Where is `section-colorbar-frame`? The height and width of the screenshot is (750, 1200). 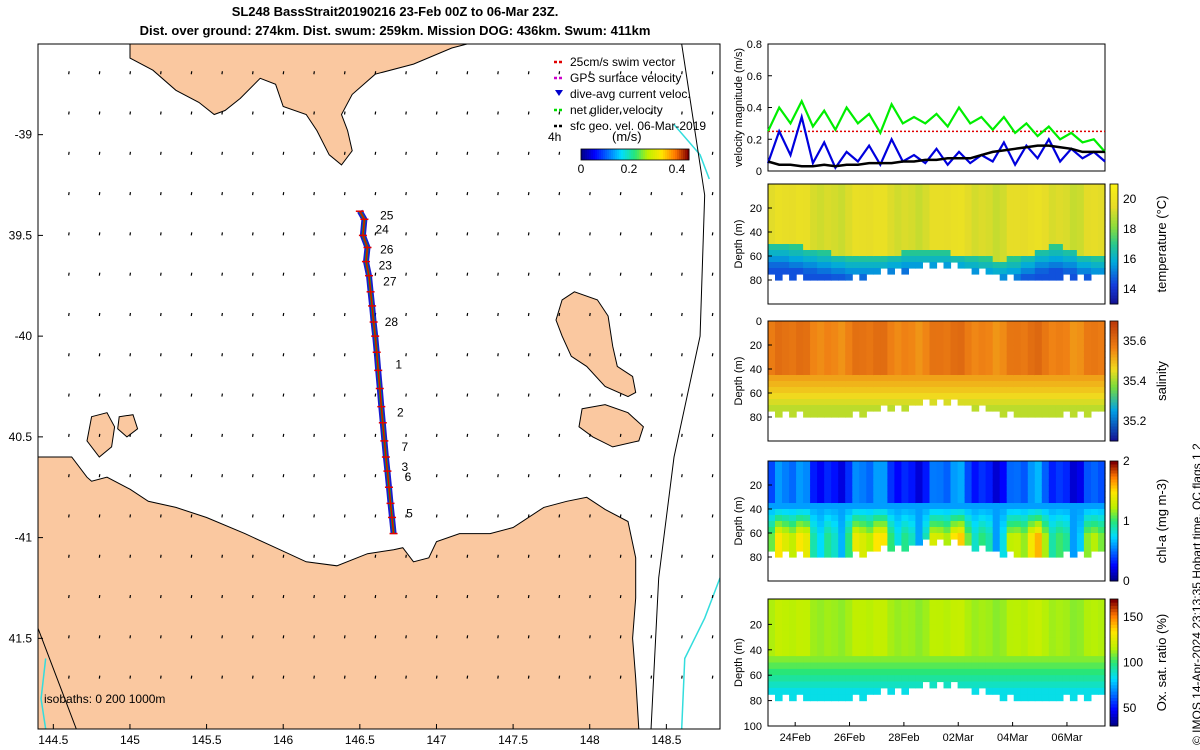 section-colorbar-frame is located at coordinates (1114, 244).